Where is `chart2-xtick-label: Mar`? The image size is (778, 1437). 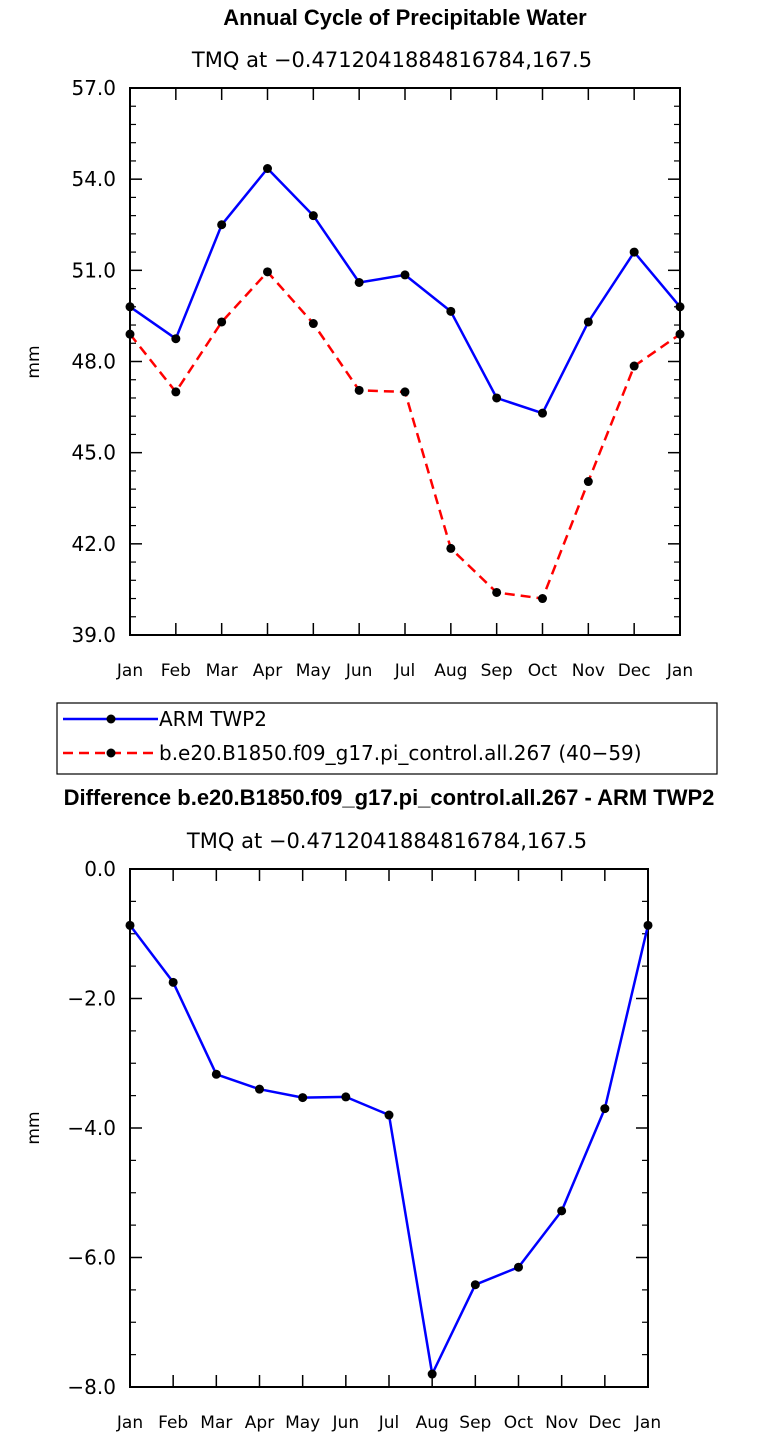
chart2-xtick-label: Mar is located at coordinates (216, 1423).